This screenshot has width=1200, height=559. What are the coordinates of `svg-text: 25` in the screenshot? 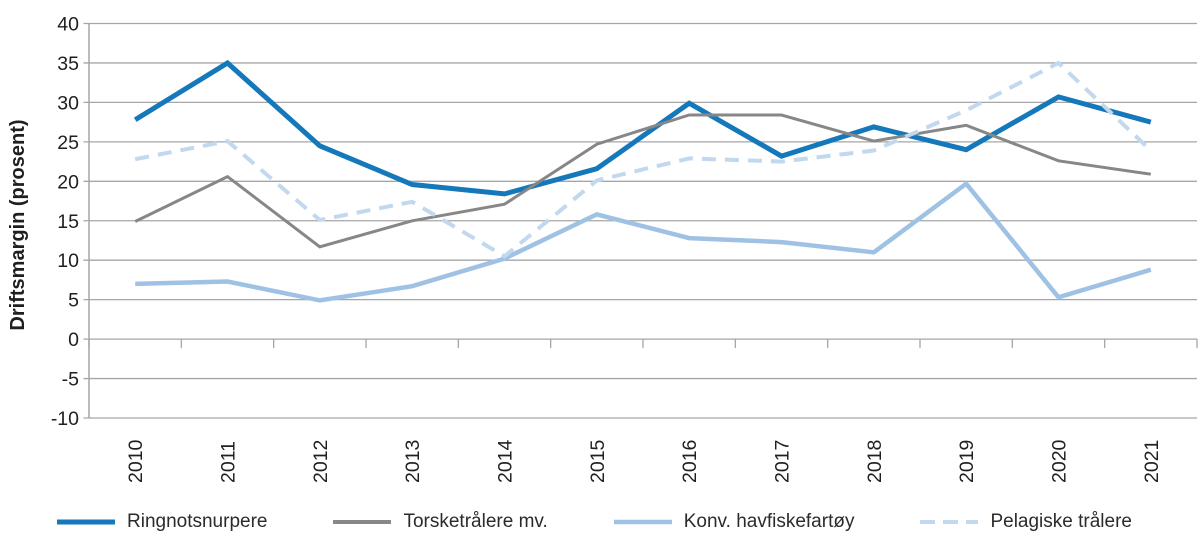 It's located at (68, 143).